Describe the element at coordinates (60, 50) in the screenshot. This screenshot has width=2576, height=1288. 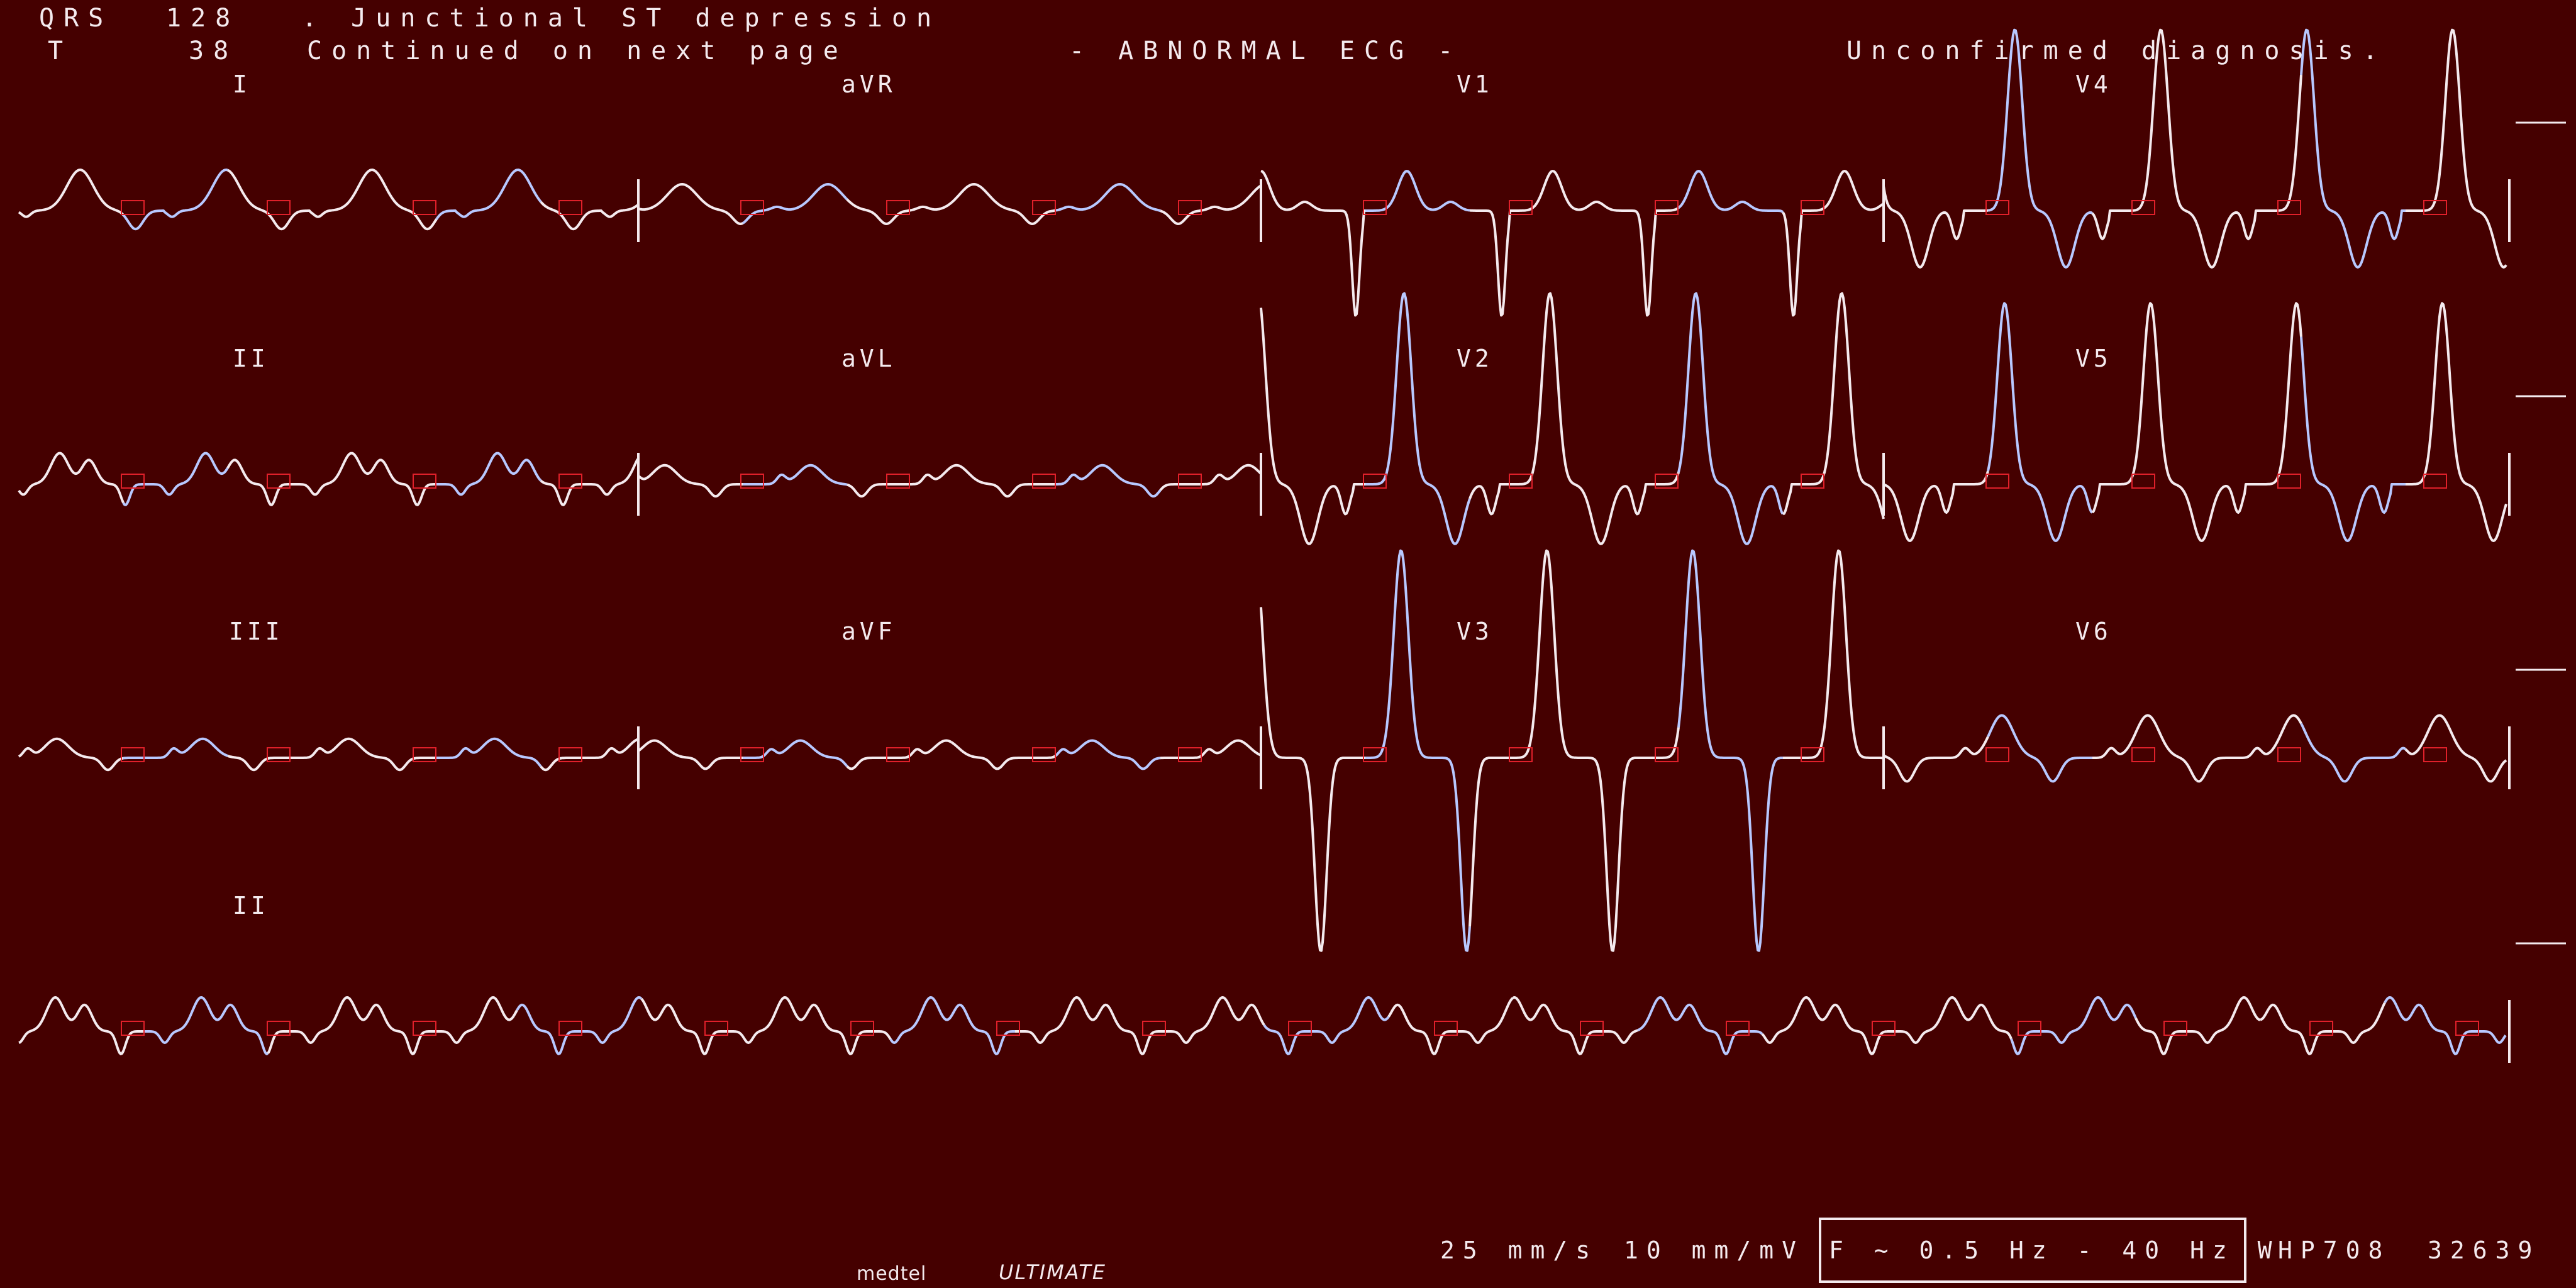
I see `t-label: T` at that location.